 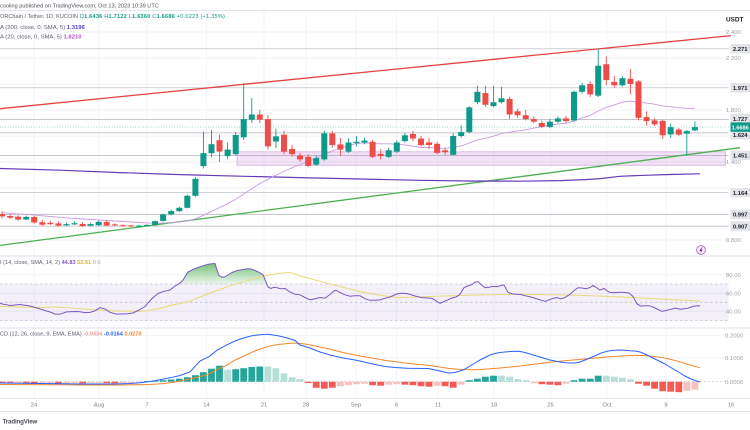 What do you see at coordinates (550, 406) in the screenshot?
I see `svg-text: 25` at bounding box center [550, 406].